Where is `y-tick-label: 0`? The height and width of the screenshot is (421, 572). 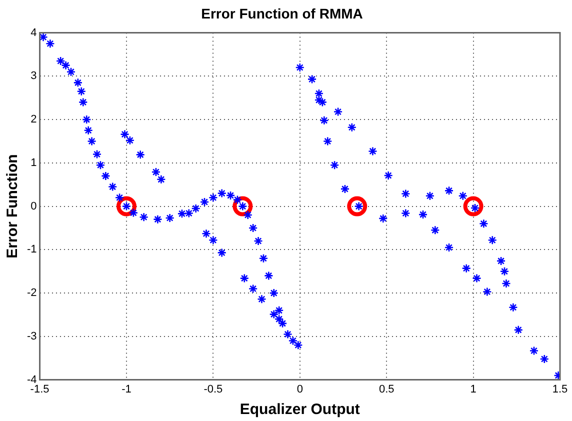
y-tick-label: 0 is located at coordinates (33, 206).